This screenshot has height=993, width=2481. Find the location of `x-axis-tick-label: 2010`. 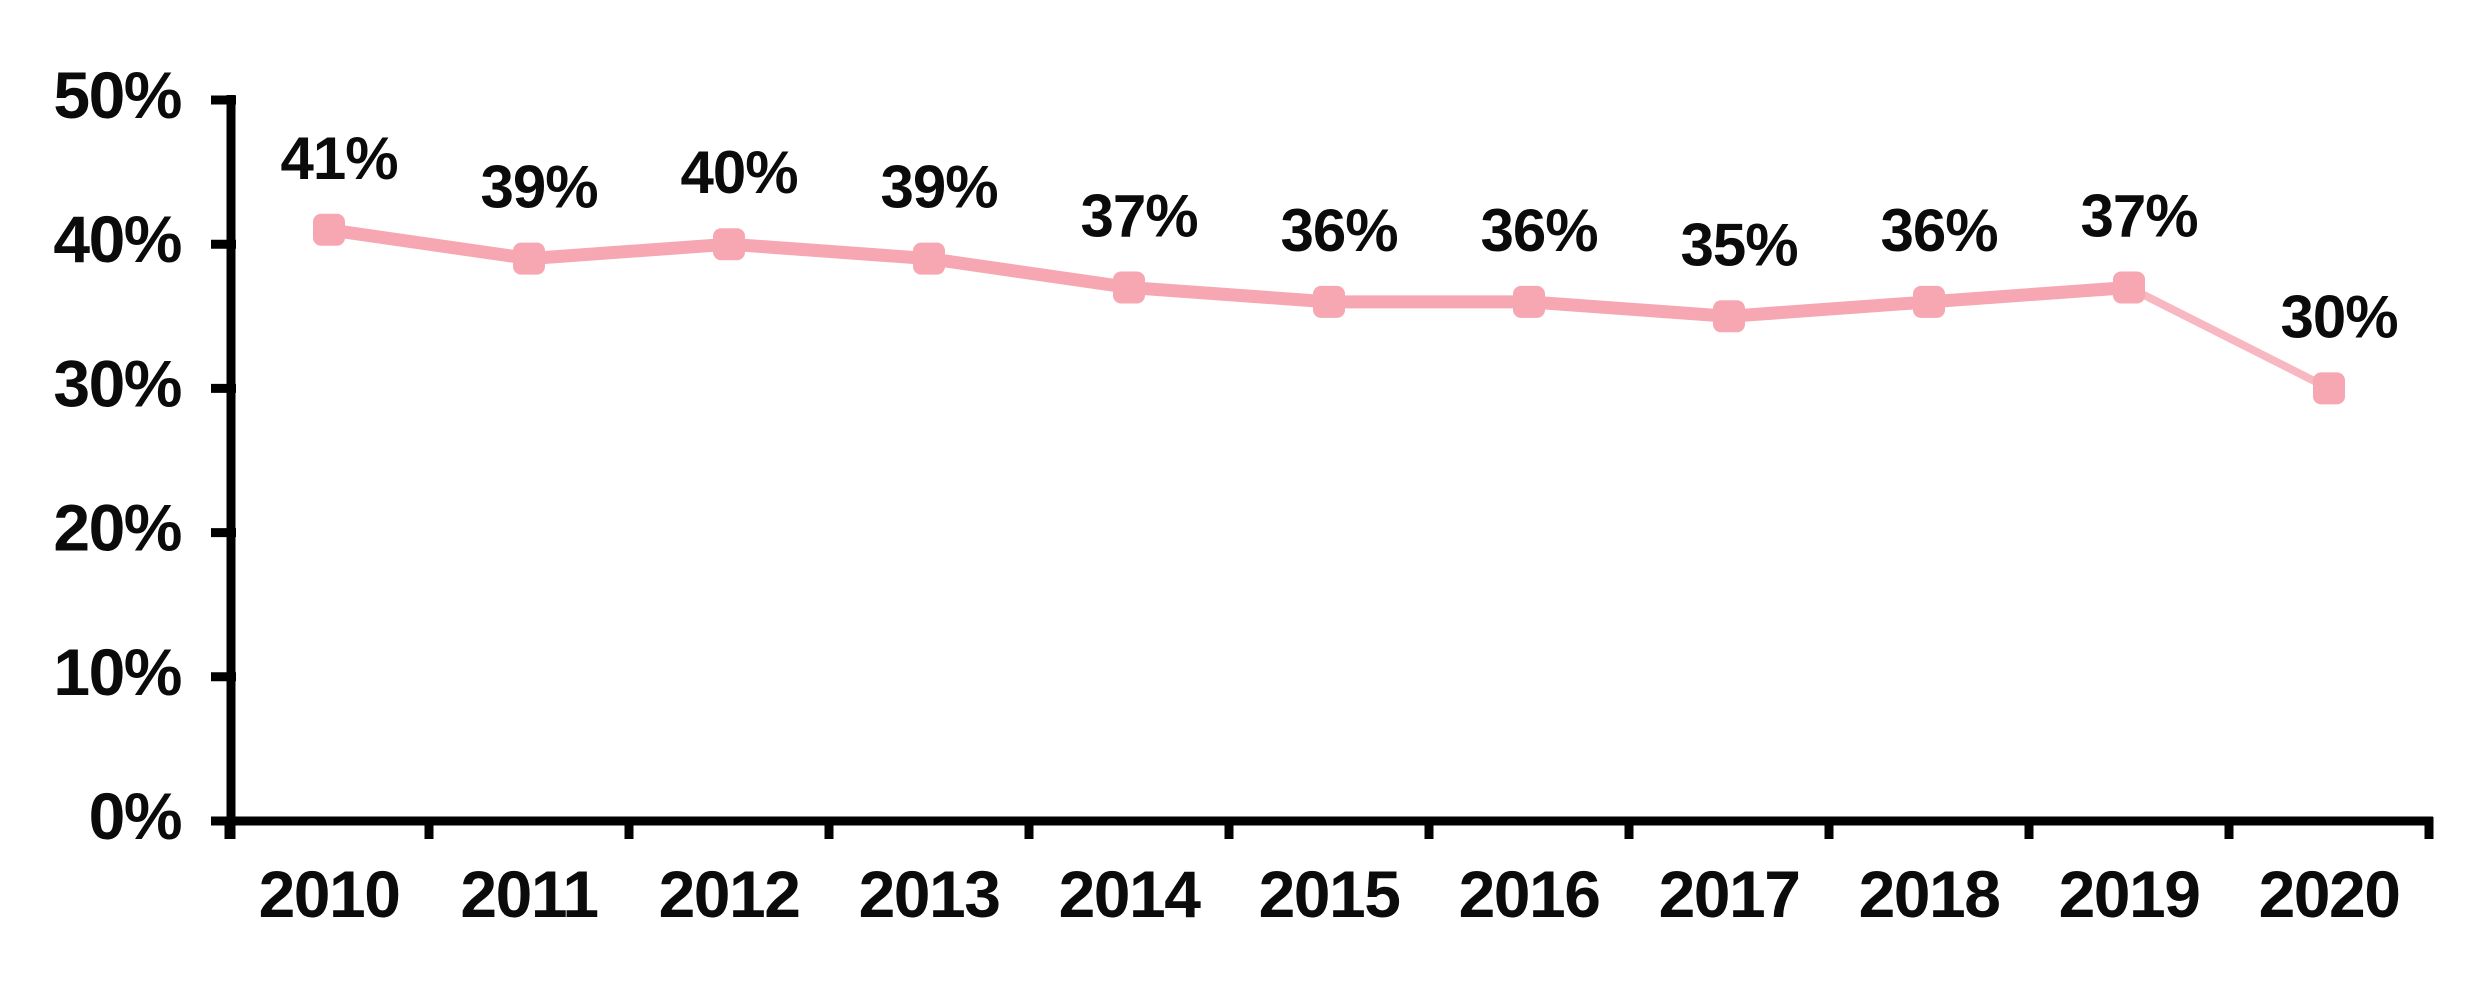

x-axis-tick-label: 2010 is located at coordinates (329, 894).